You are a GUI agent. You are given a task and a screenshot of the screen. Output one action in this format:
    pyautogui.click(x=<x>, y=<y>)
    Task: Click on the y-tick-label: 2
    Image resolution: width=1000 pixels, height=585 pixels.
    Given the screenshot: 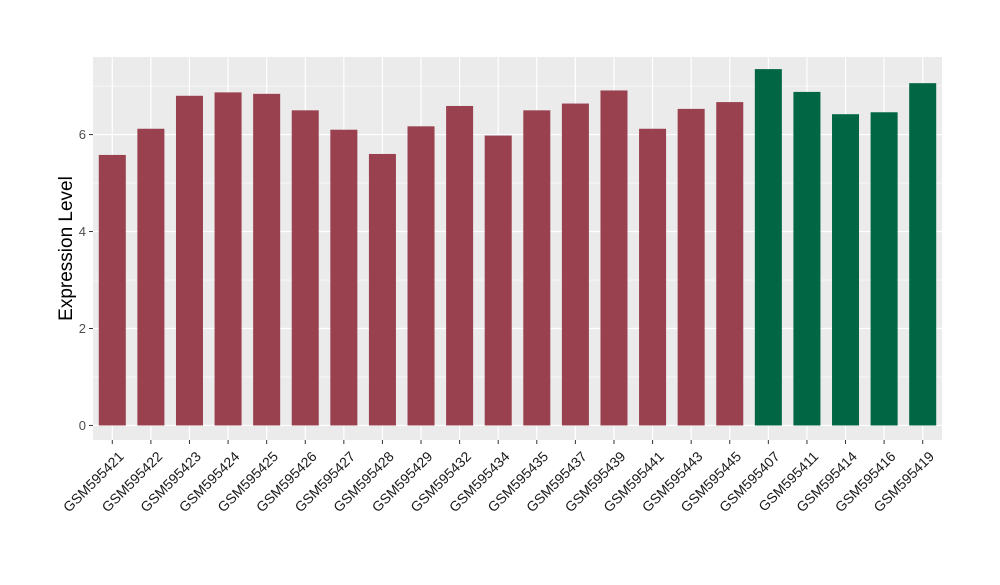 What is the action you would take?
    pyautogui.click(x=82, y=328)
    